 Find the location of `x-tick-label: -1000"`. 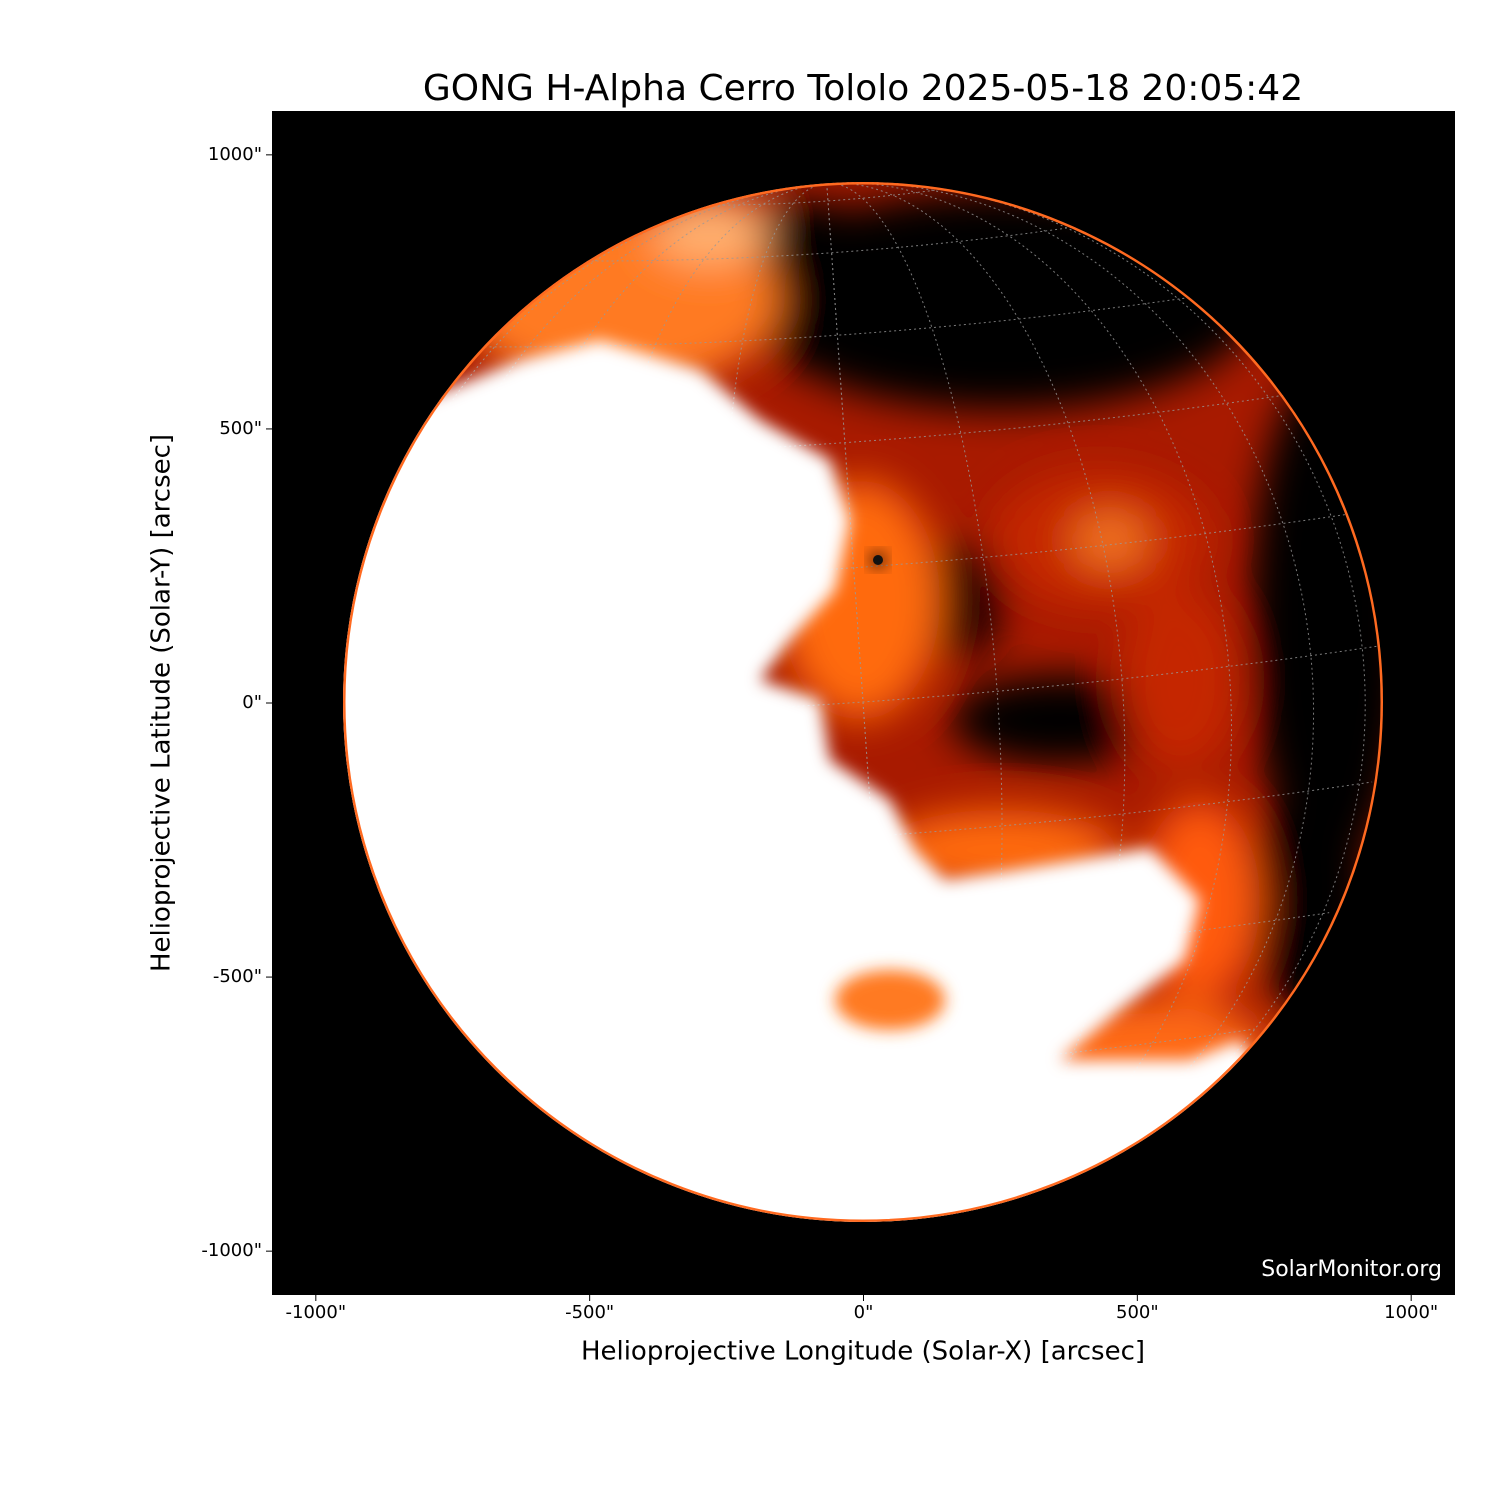

x-tick-label: -1000" is located at coordinates (316, 1312).